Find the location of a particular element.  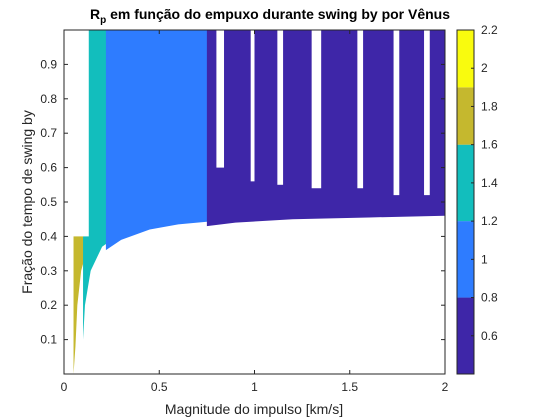

y-tick-label: 0.9 is located at coordinates (48, 64).